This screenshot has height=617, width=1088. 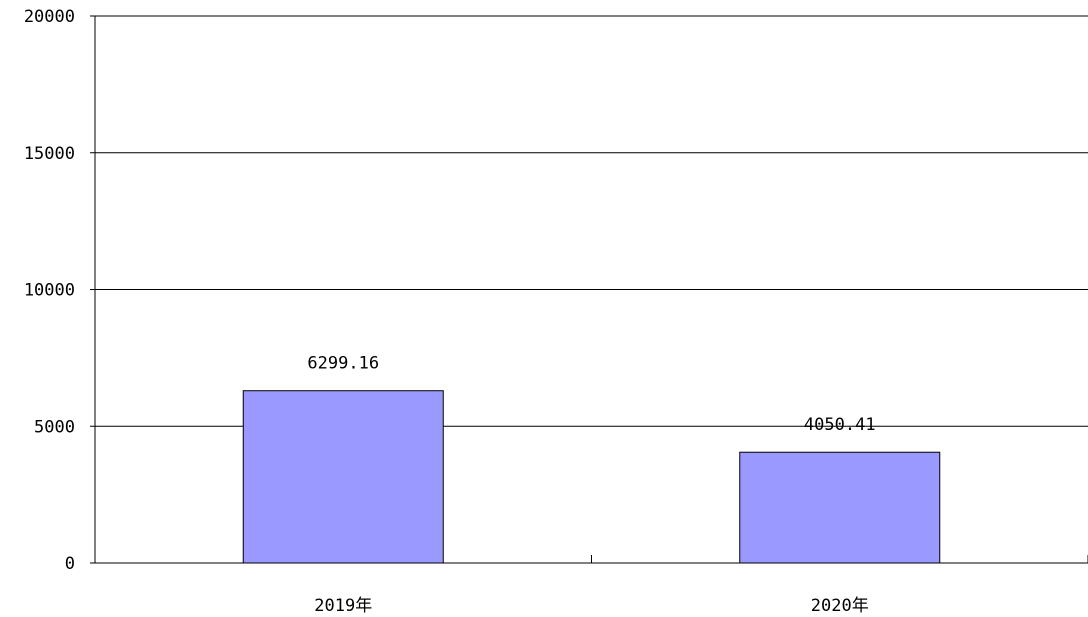 What do you see at coordinates (840, 425) in the screenshot?
I see `data-label-2: 4050.41` at bounding box center [840, 425].